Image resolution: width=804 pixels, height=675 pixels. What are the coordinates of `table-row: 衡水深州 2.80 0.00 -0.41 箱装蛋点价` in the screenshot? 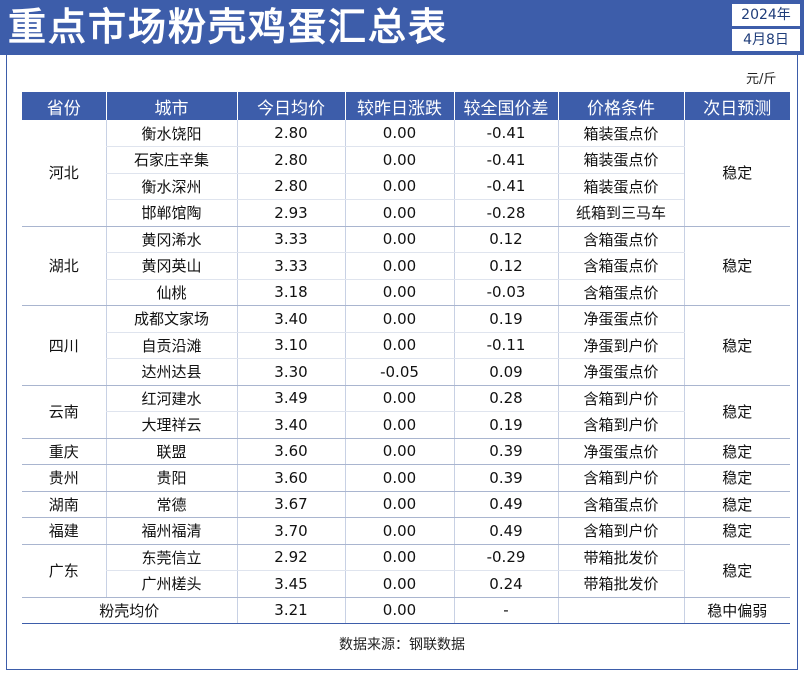 It's located at (406, 186).